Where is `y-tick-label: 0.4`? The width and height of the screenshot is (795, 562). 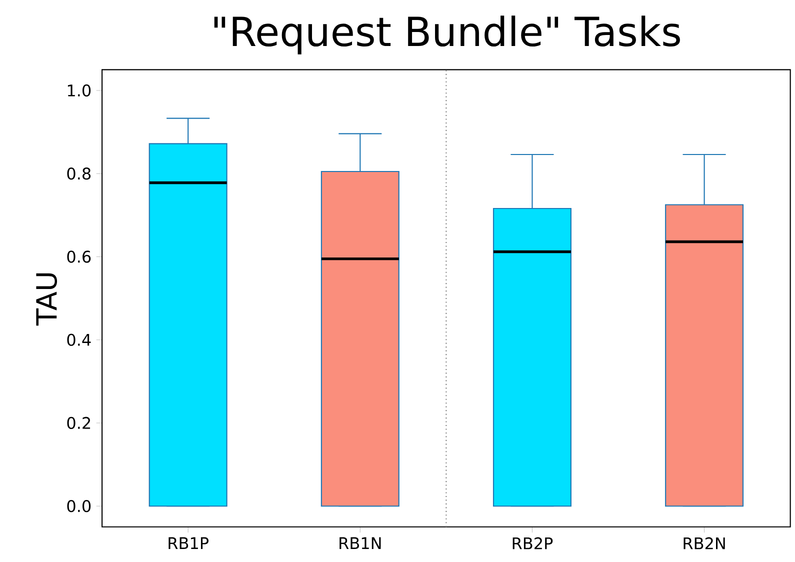
y-tick-label: 0.4 is located at coordinates (79, 340).